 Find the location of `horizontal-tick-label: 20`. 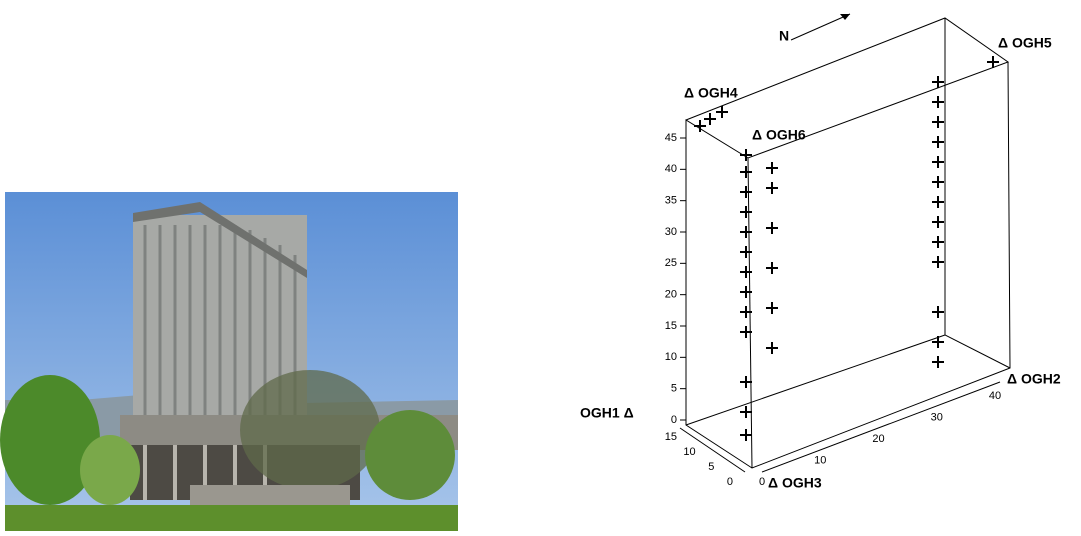

horizontal-tick-label: 20 is located at coordinates (878, 439).